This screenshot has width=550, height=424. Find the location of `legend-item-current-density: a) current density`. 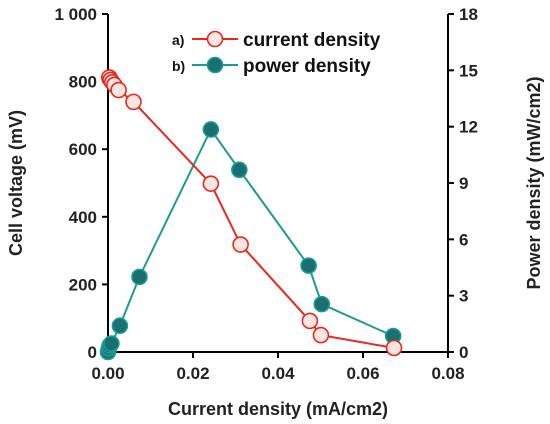

legend-item-current-density: a) current density is located at coordinates (276, 40).